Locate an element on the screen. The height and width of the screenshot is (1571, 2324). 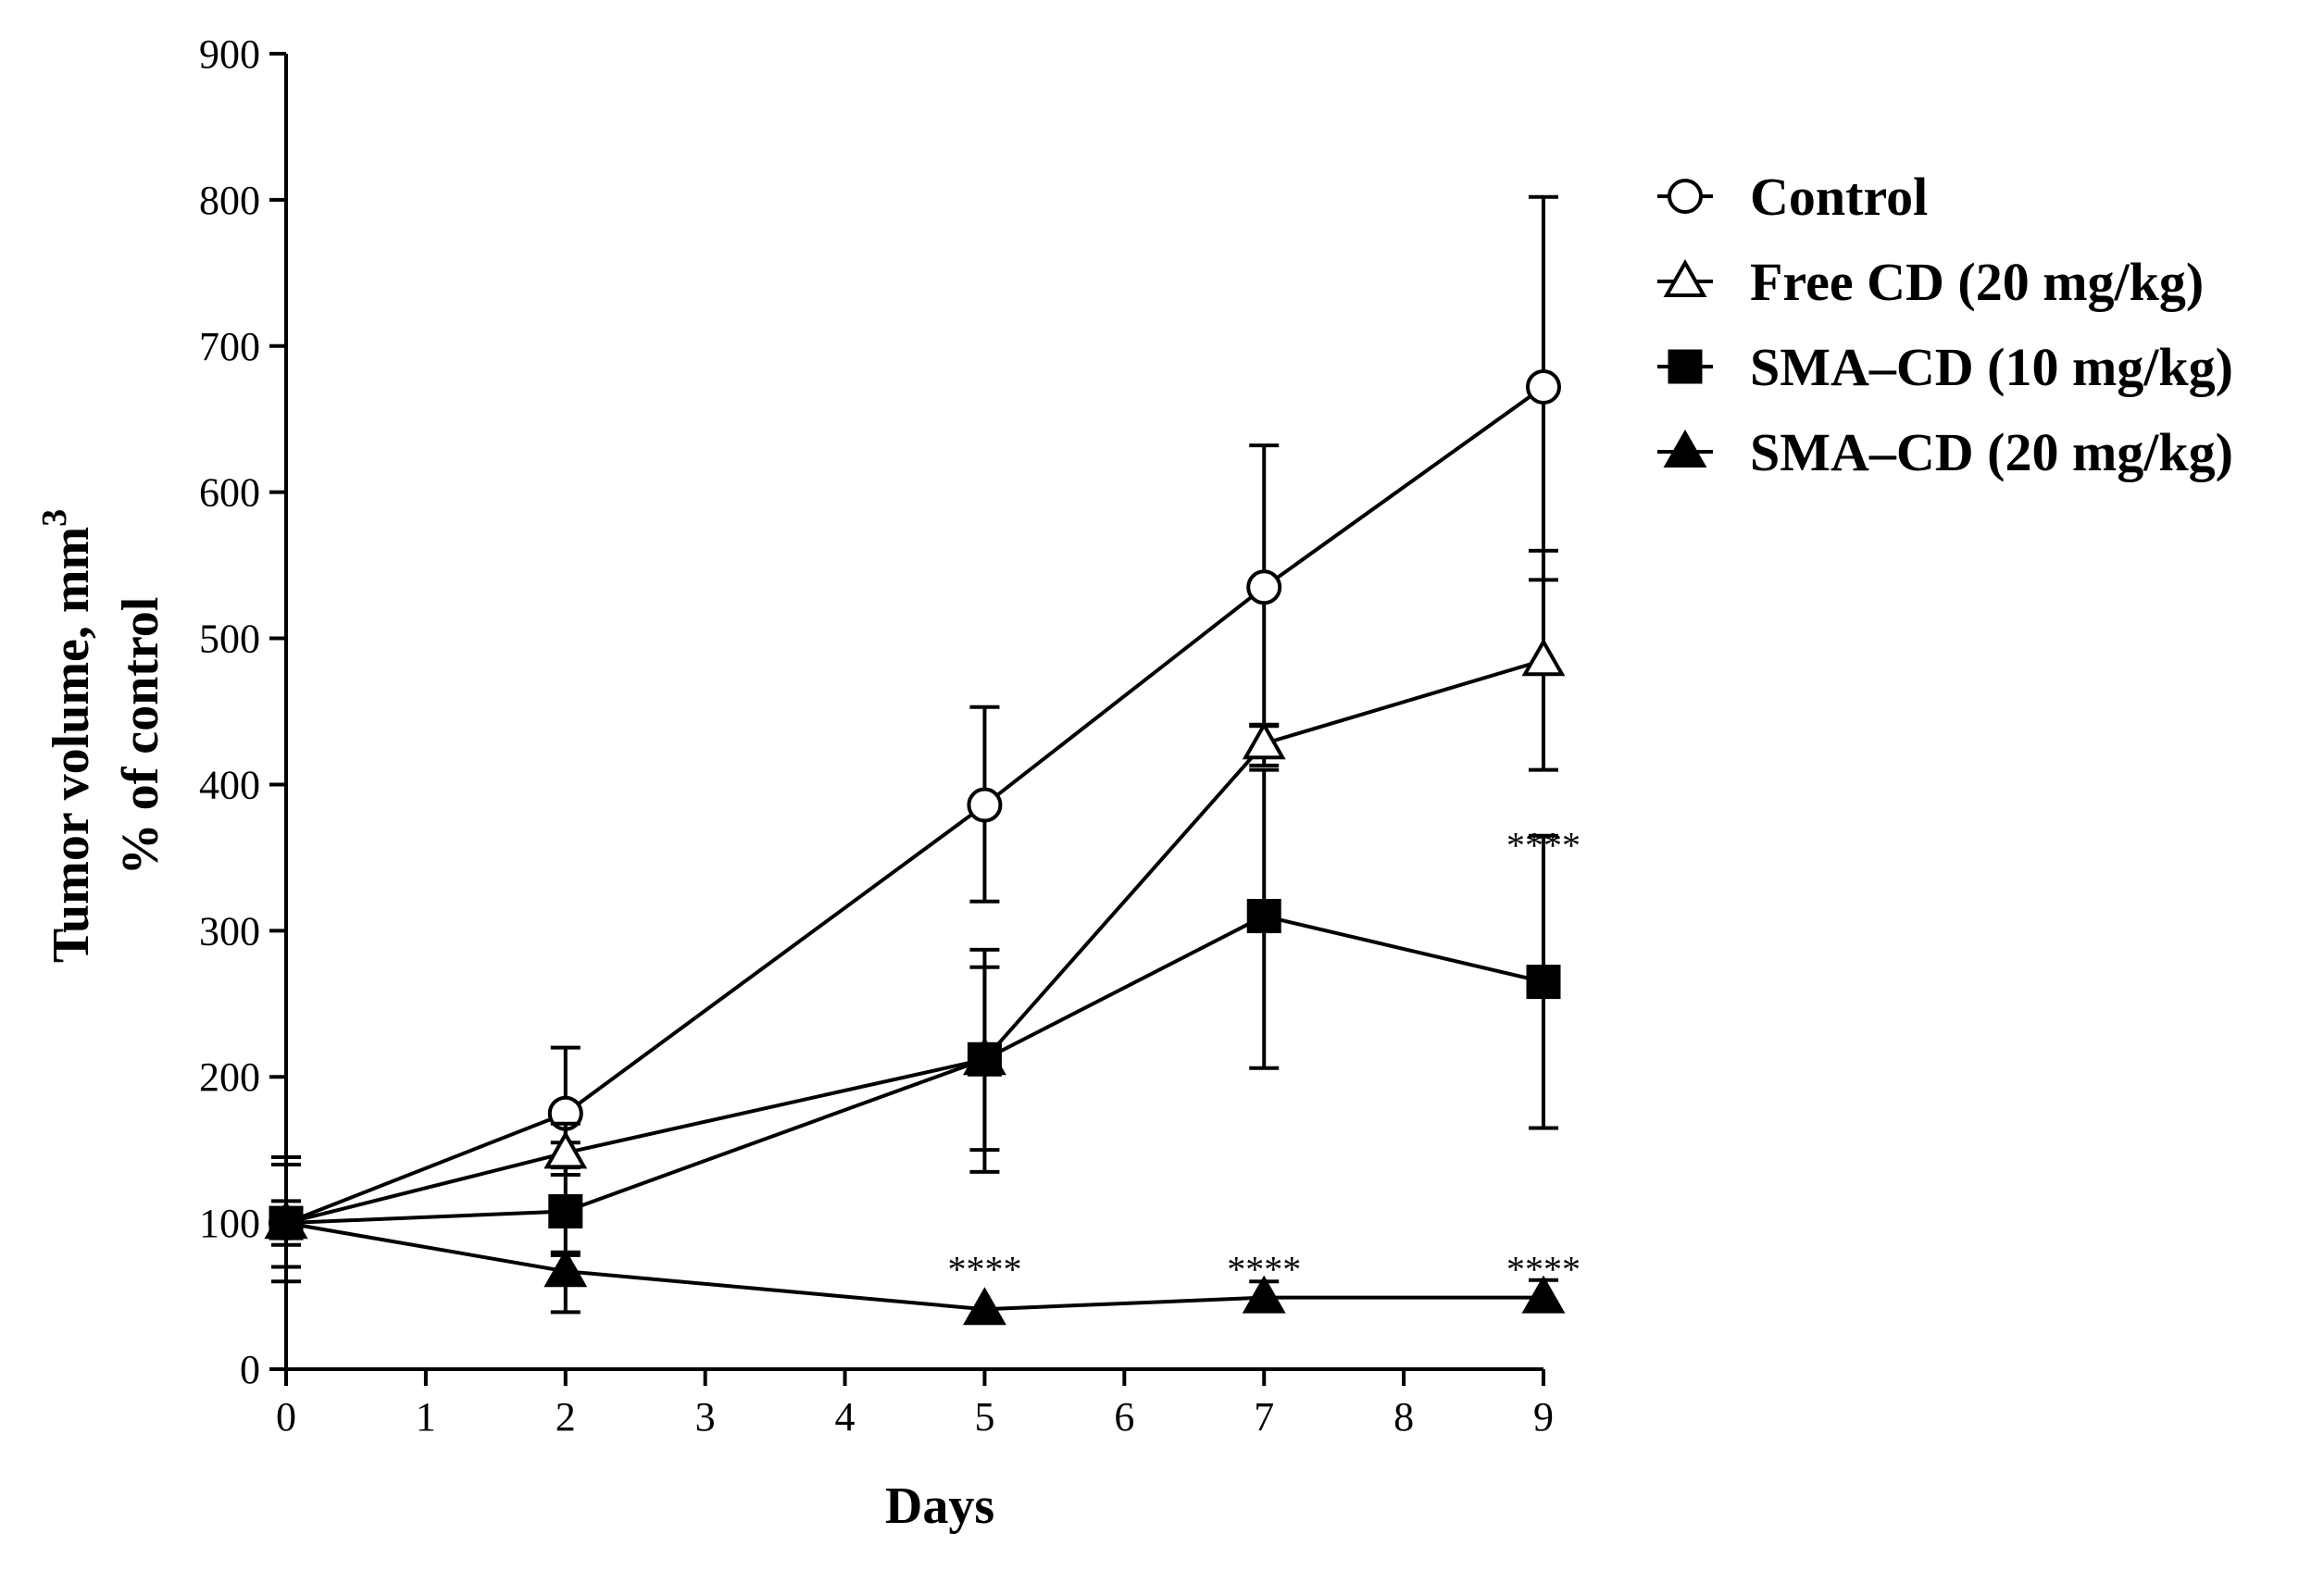
x-tick-label: 1 is located at coordinates (426, 1417).